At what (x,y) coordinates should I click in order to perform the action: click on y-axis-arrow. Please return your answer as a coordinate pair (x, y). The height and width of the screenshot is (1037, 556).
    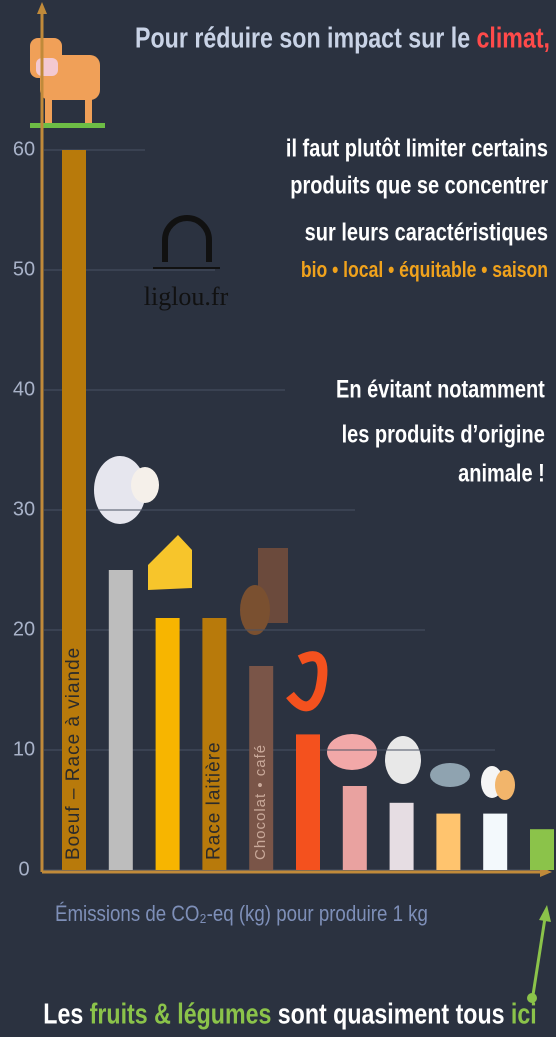
    Looking at the image, I should click on (42, 8).